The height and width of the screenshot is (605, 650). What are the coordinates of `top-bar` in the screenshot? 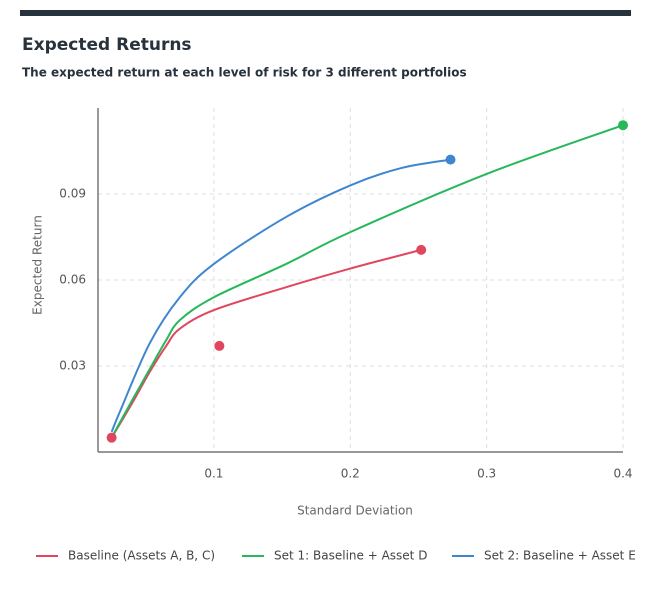 It's located at (325, 13).